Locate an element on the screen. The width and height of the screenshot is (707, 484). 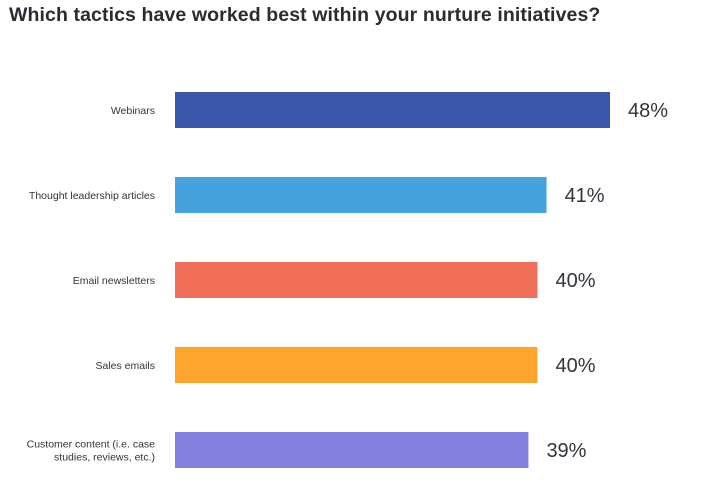
value-label: 41% is located at coordinates (585, 196).